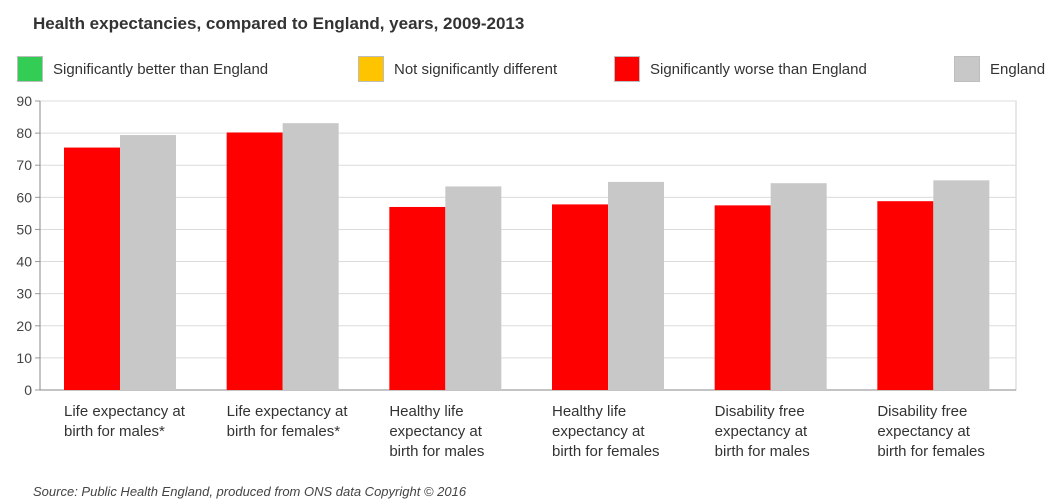  I want to click on x-category-label: Life expectancy at birth for males*, so click(125, 421).